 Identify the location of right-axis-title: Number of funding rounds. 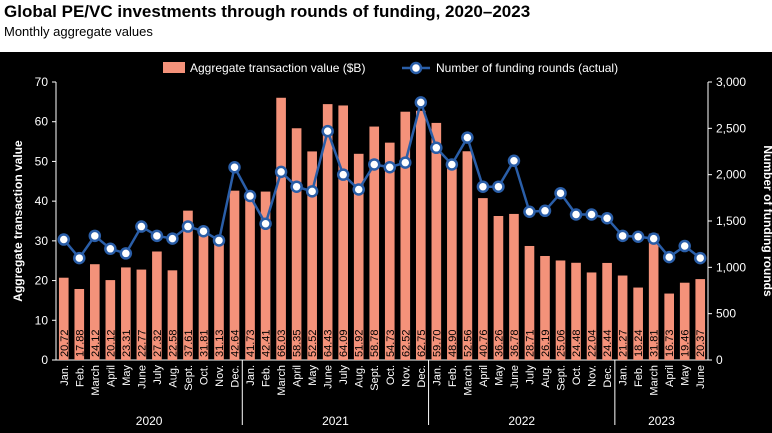
(766, 221).